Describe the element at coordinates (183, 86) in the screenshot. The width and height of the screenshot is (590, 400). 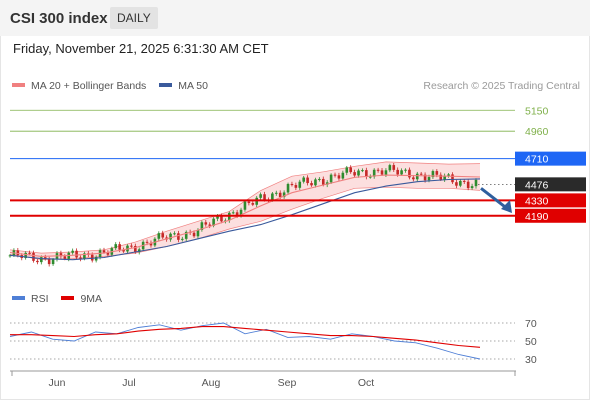
I see `legend-item-ma50: MA 50` at that location.